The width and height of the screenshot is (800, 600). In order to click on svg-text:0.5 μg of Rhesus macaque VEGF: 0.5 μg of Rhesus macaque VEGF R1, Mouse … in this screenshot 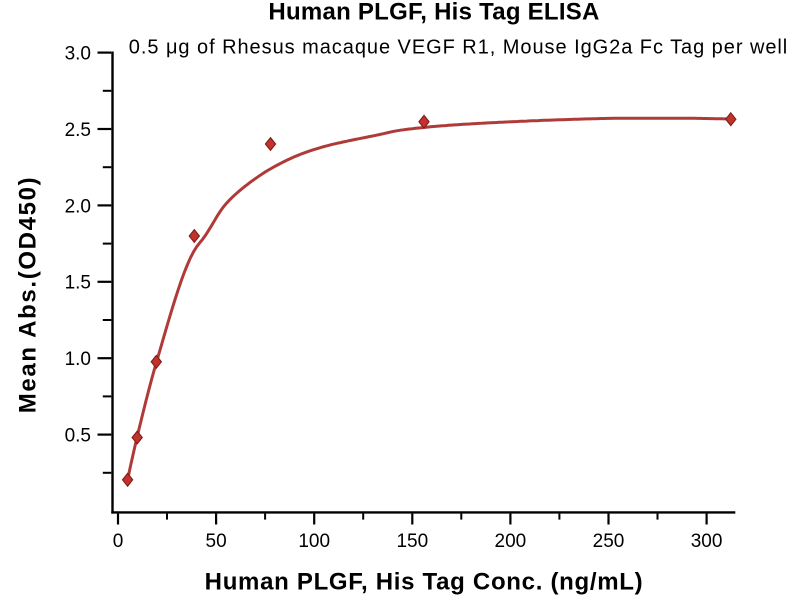, I will do `click(458, 48)`.